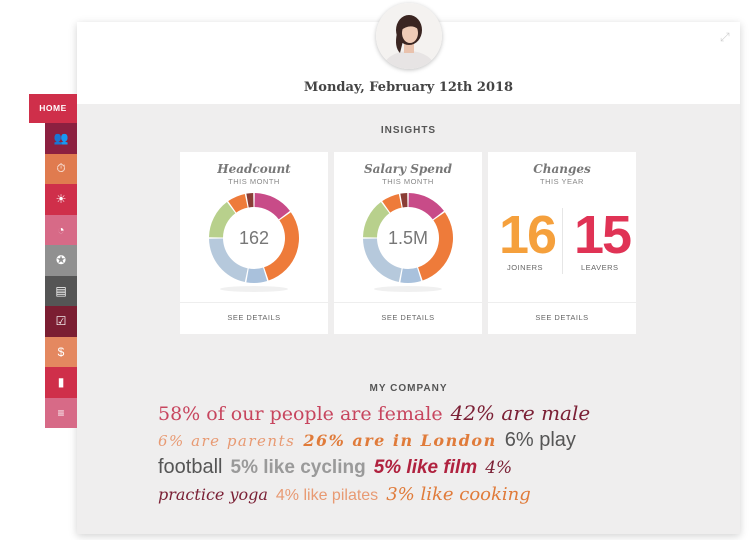 This screenshot has width=750, height=540. I want to click on sidebar-item-coin: $, so click(61, 351).